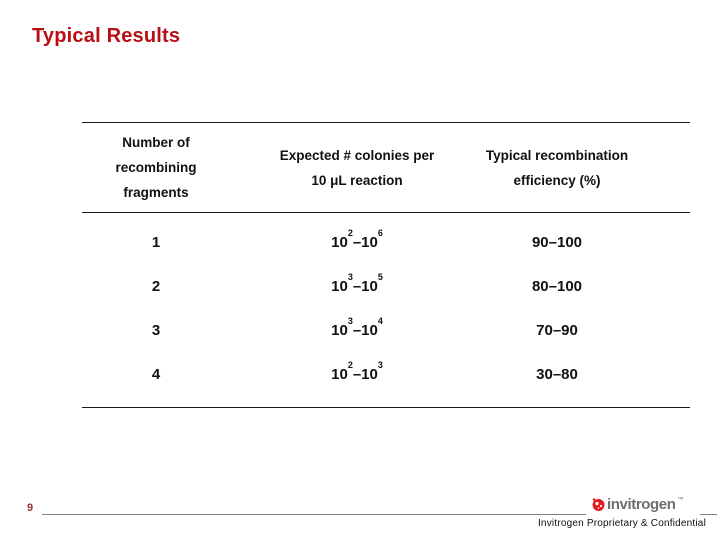 The height and width of the screenshot is (540, 720). Describe the element at coordinates (156, 192) in the screenshot. I see `header-line: fragments` at that location.